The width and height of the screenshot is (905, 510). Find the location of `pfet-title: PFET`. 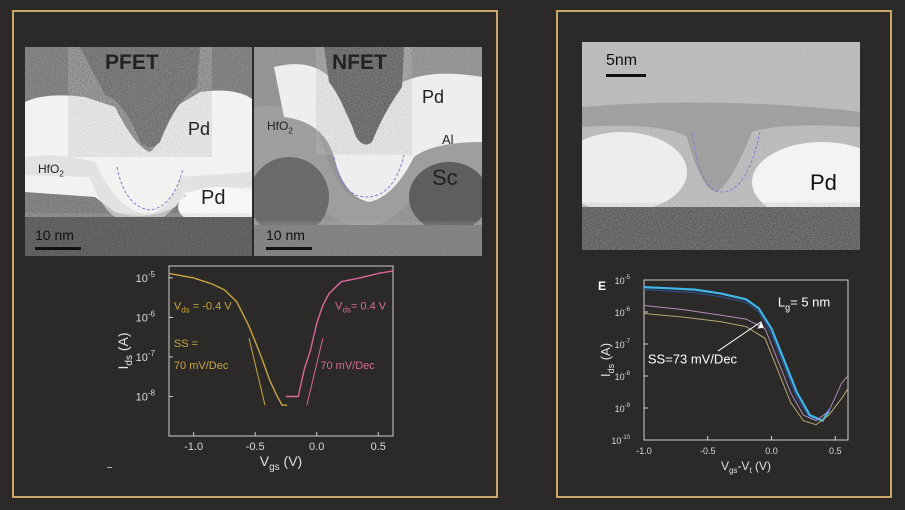

pfet-title: PFET is located at coordinates (132, 62).